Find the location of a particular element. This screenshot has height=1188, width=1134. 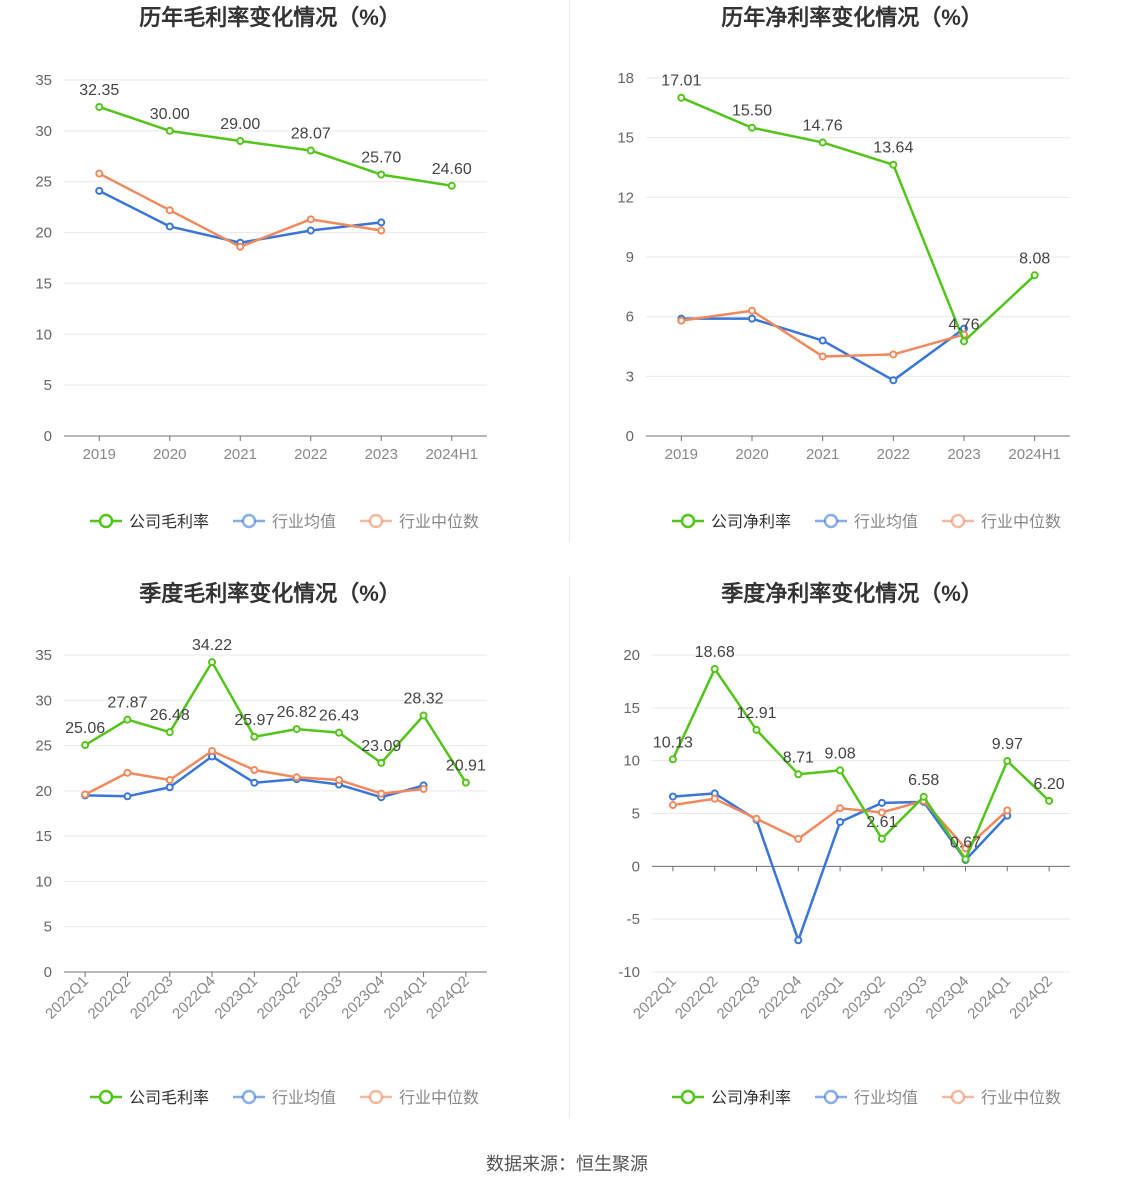

x-tick-label: 2022 is located at coordinates (893, 454).